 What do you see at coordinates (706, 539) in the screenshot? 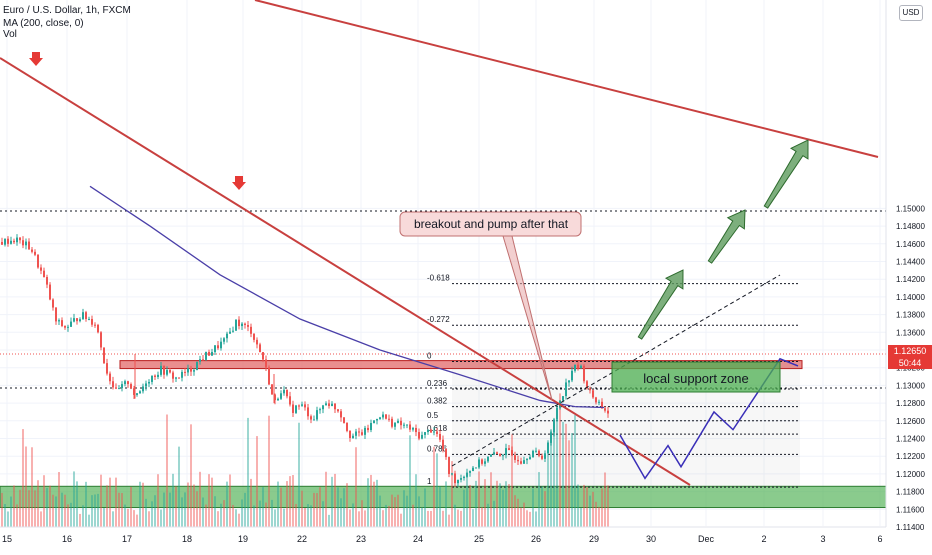
I see `time-tick-label: Dec` at bounding box center [706, 539].